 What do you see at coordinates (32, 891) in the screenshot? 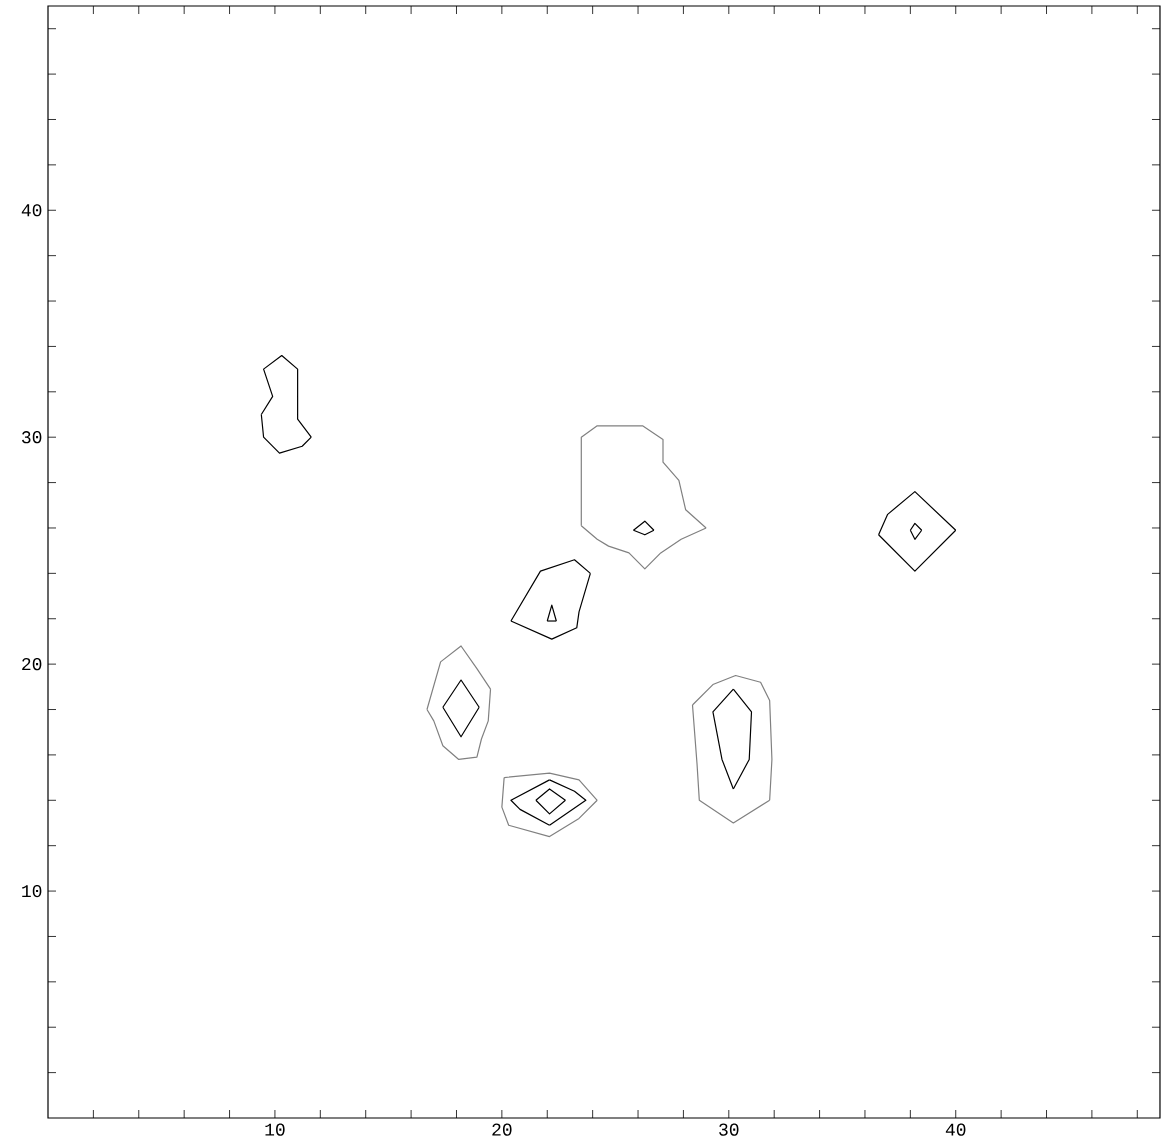
I see `y-tick-label: 10` at bounding box center [32, 891].